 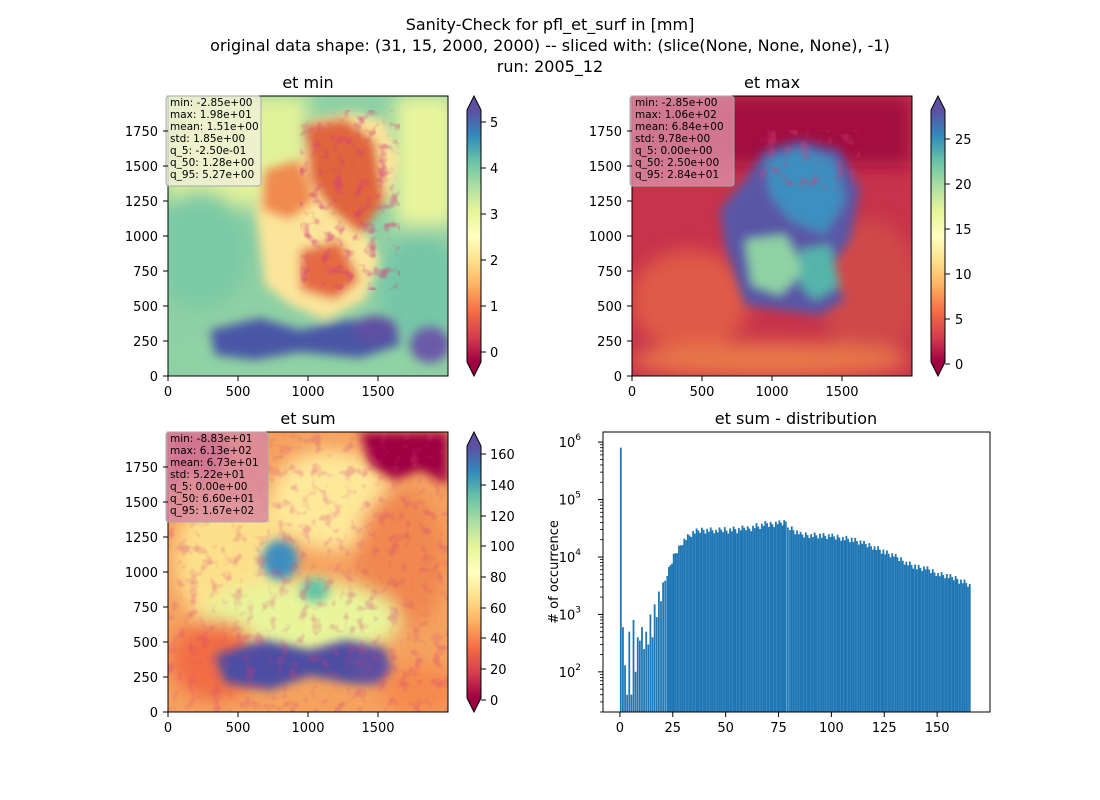 What do you see at coordinates (168, 728) in the screenshot?
I see `x-tick-label: 0` at bounding box center [168, 728].